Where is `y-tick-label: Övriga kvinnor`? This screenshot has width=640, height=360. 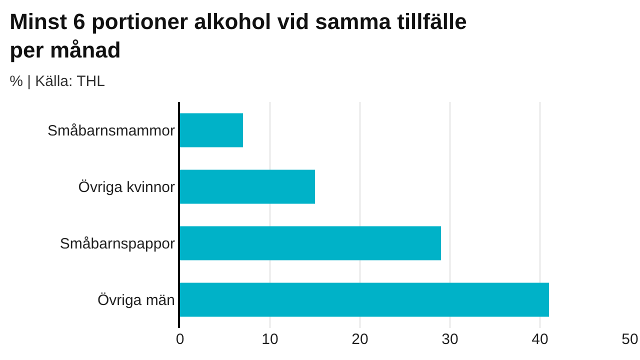 y-tick-label: Övriga kvinnor is located at coordinates (127, 187).